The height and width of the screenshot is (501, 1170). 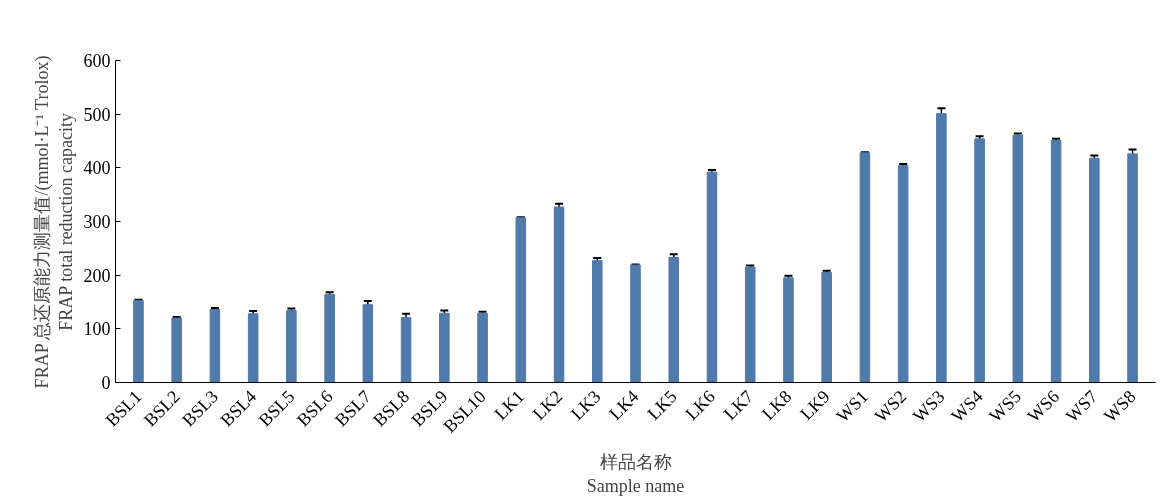 I want to click on y-tick-label: 300, so click(x=97, y=222).